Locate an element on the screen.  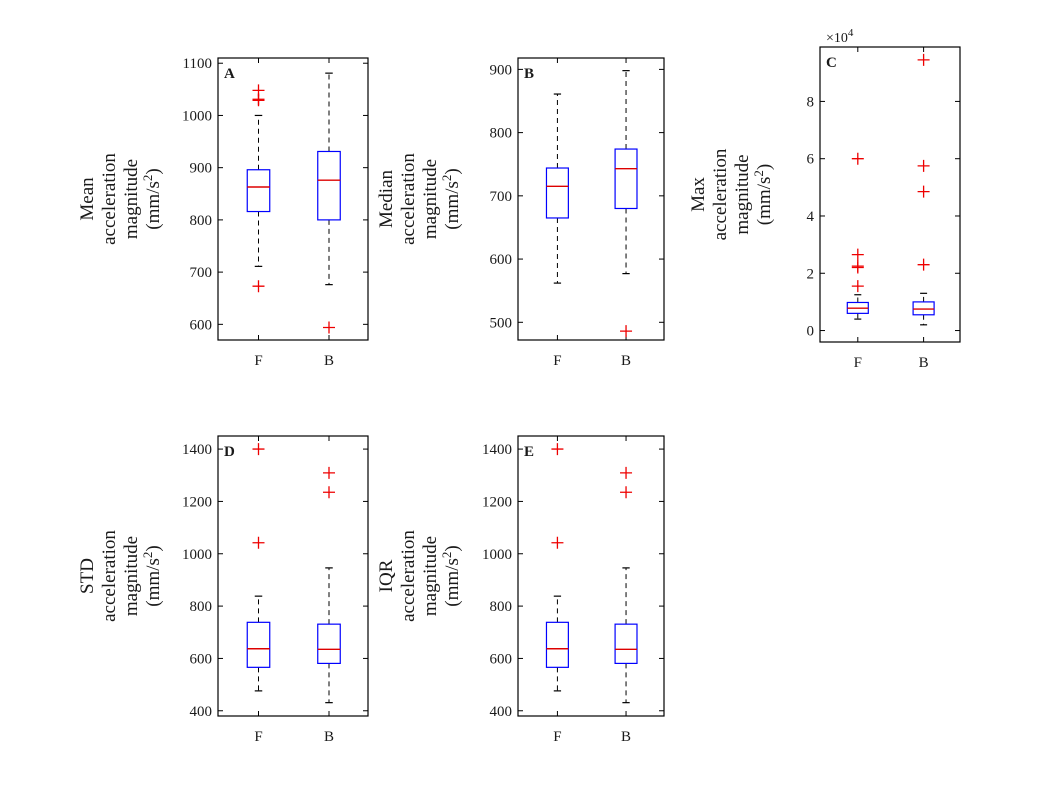
y-axis-label-line: Median is located at coordinates (386, 198).